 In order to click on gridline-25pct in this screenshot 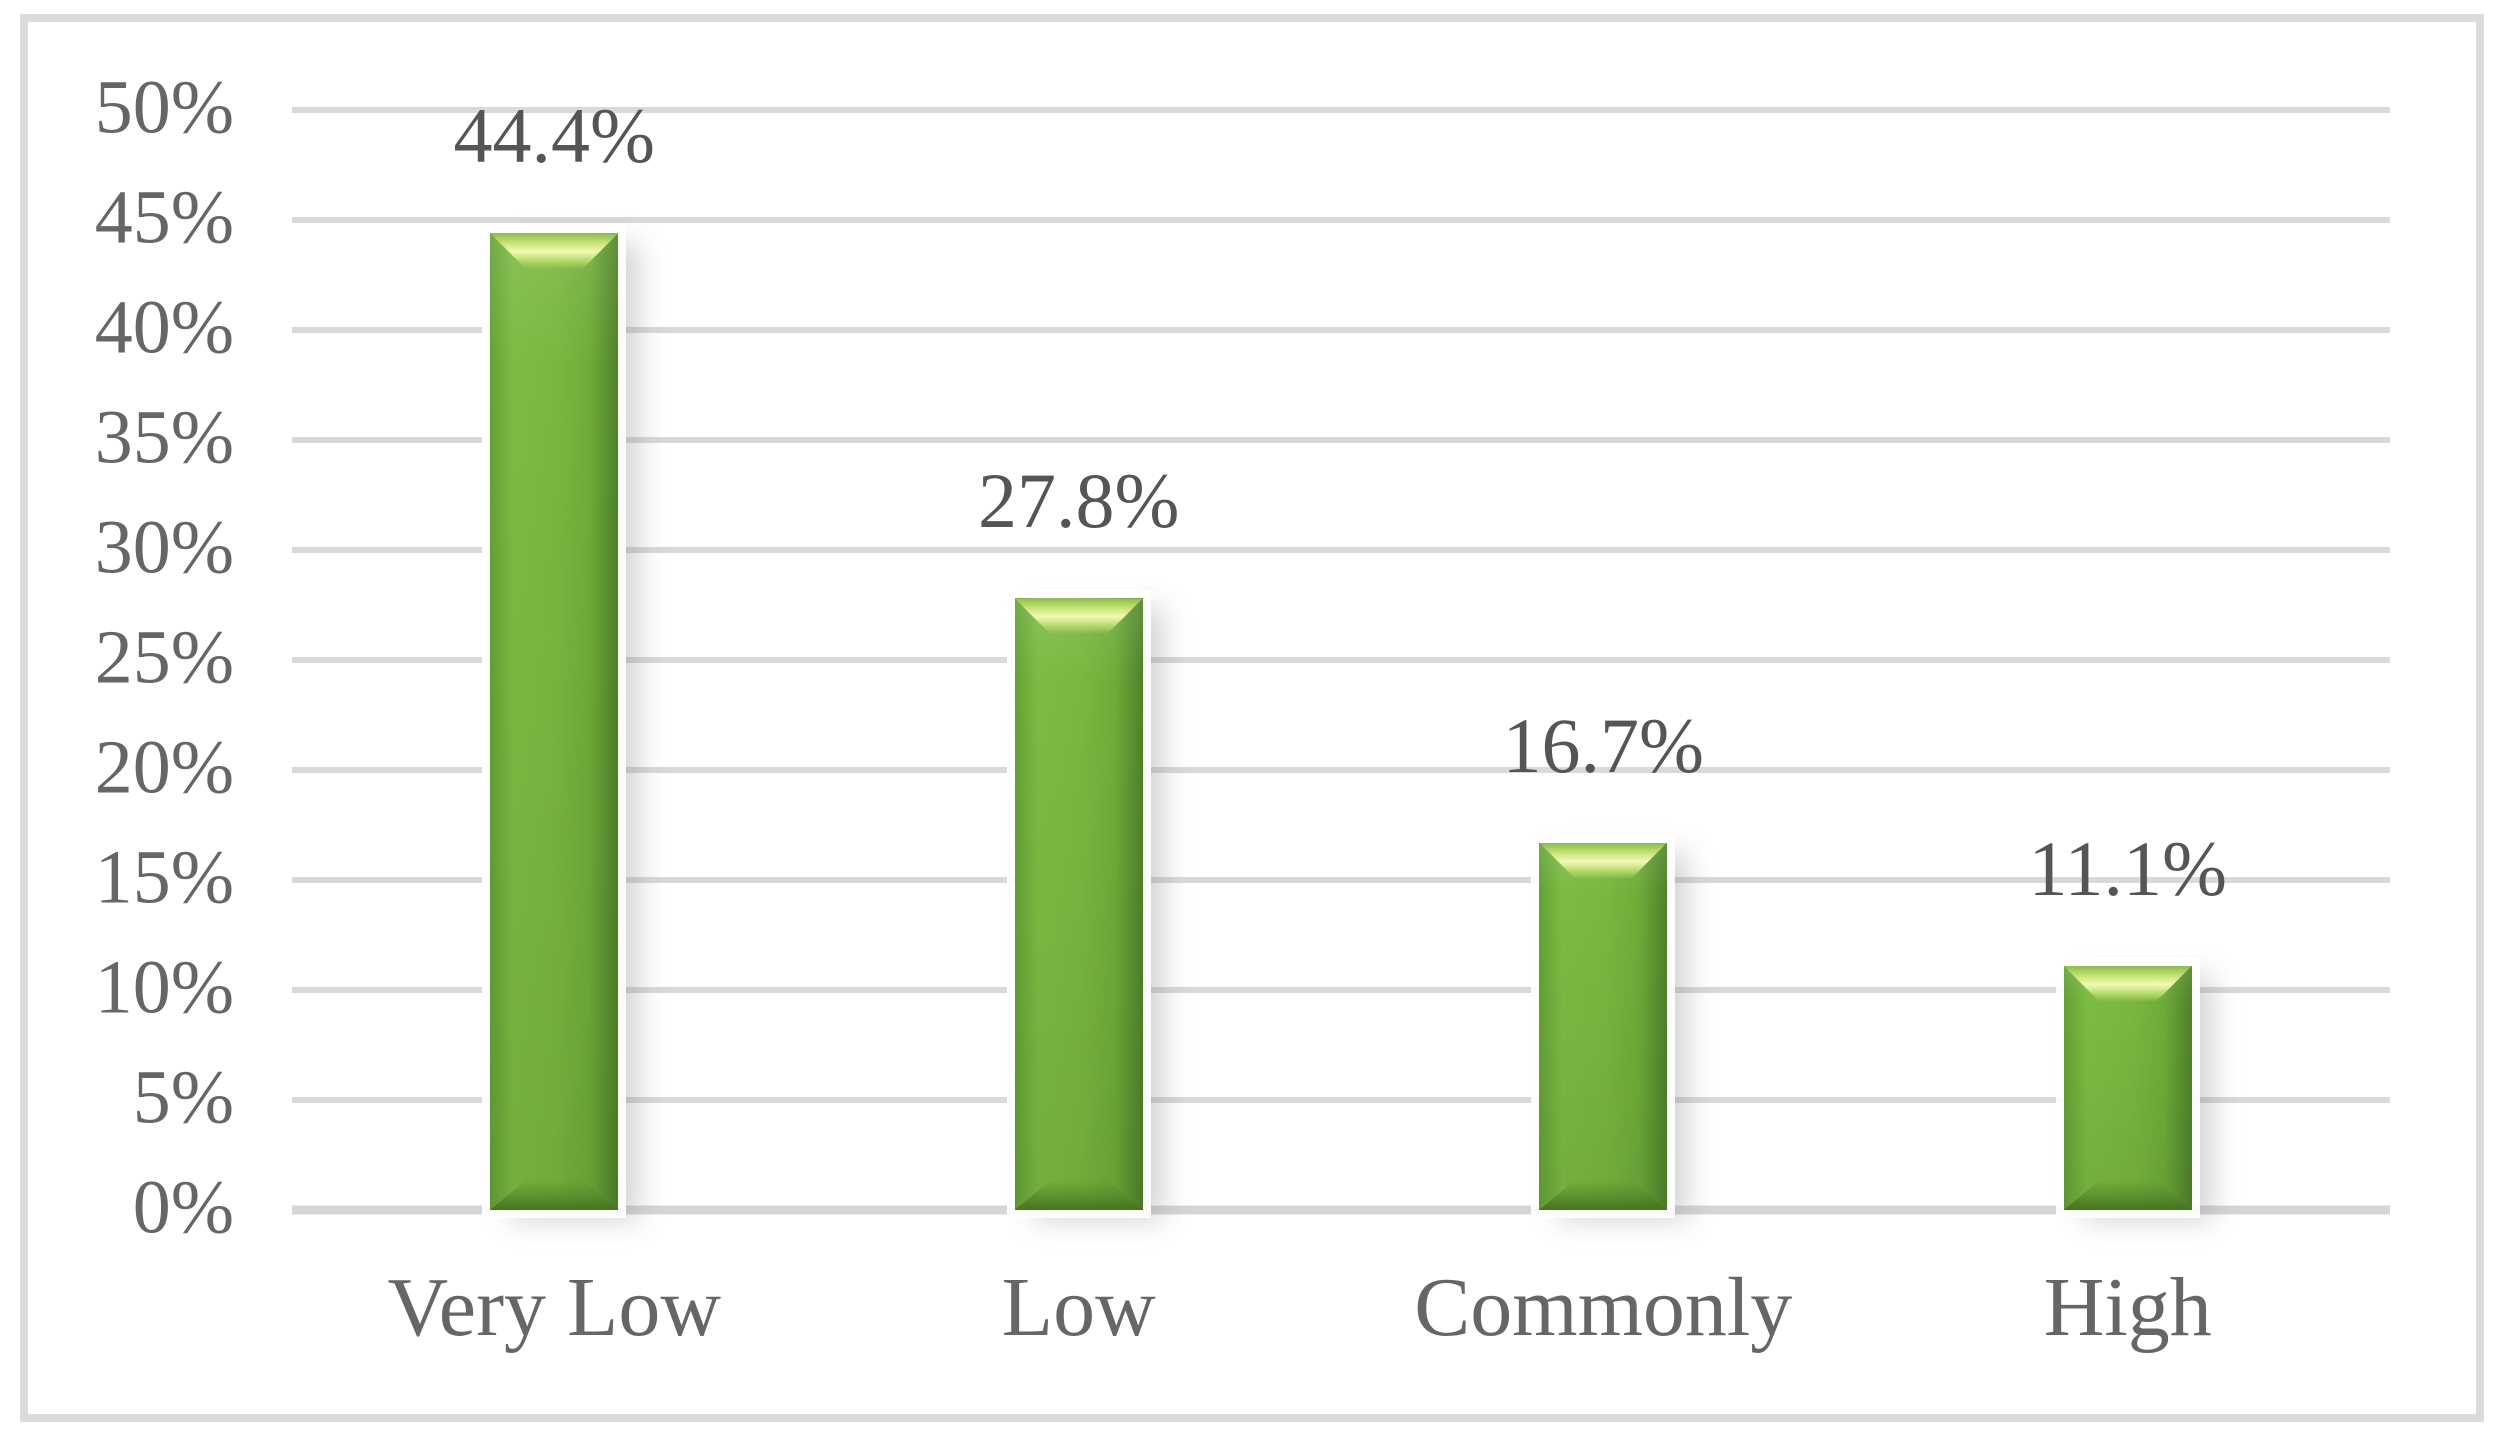, I will do `click(1341, 660)`.